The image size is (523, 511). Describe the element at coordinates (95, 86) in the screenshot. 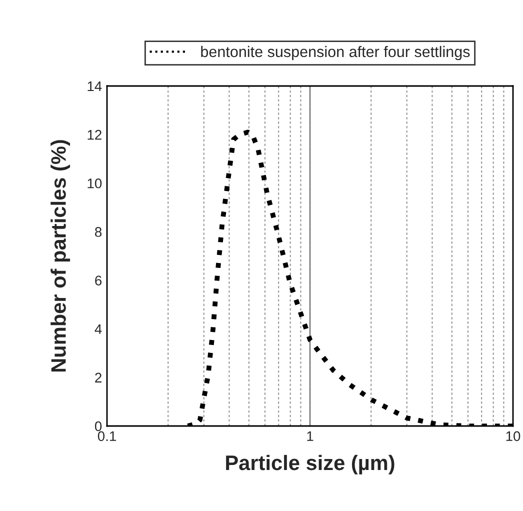

I see `y-tick-label: 14` at that location.